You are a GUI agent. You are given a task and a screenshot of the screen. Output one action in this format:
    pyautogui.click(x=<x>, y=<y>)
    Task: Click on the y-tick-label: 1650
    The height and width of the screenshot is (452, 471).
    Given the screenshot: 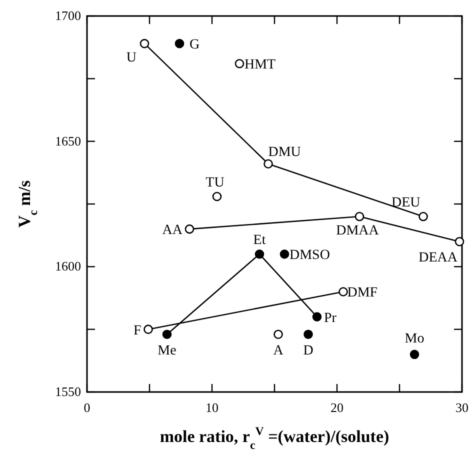 What is the action you would take?
    pyautogui.click(x=68, y=140)
    